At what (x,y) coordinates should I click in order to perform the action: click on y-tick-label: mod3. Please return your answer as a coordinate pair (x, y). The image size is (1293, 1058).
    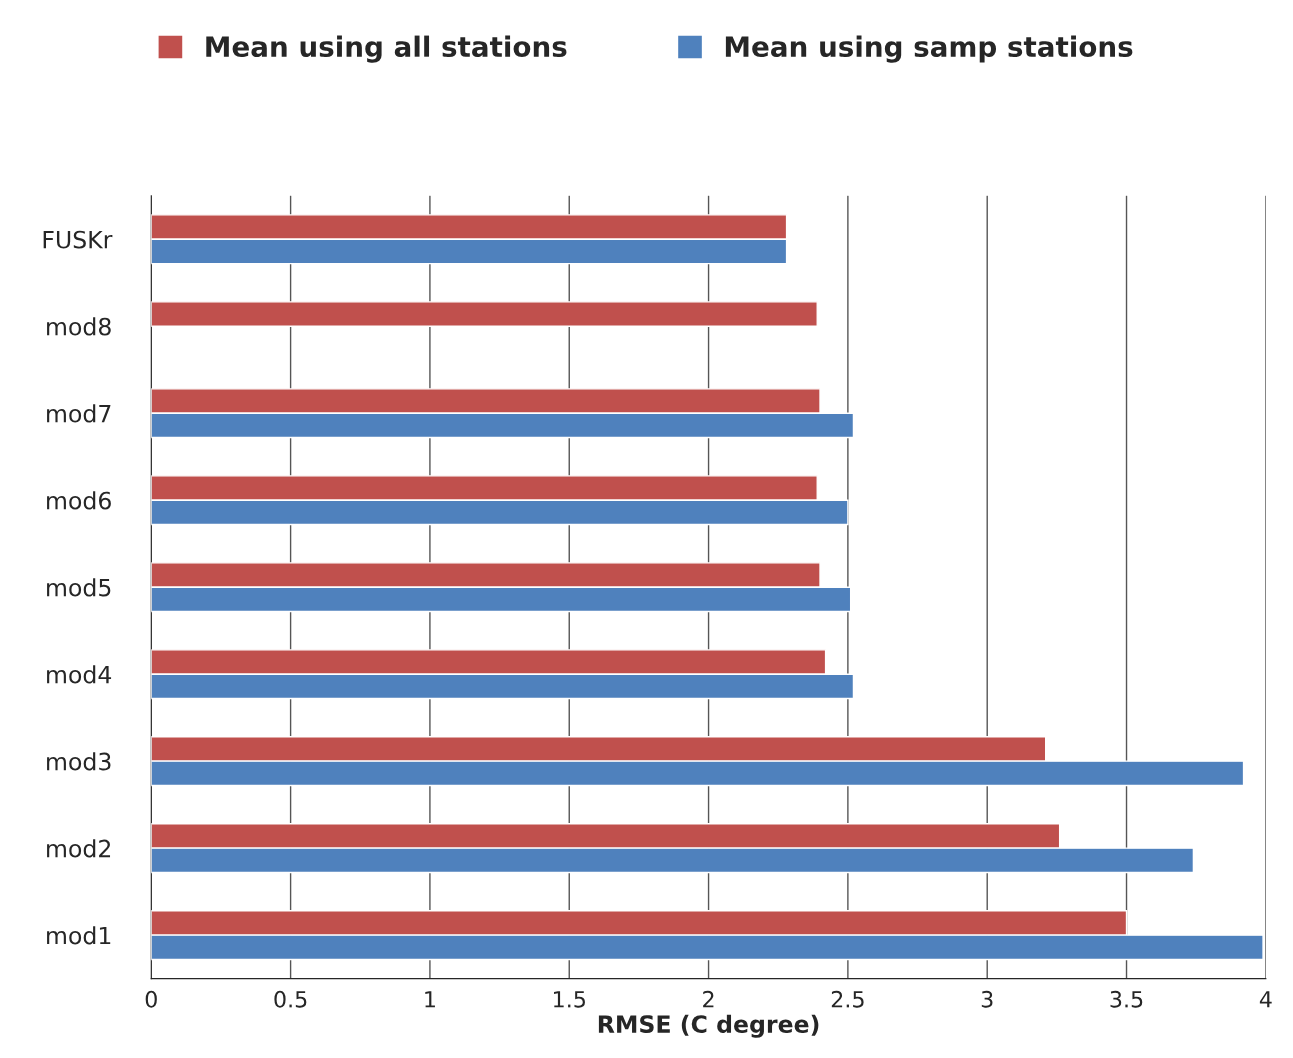
    Looking at the image, I should click on (79, 761).